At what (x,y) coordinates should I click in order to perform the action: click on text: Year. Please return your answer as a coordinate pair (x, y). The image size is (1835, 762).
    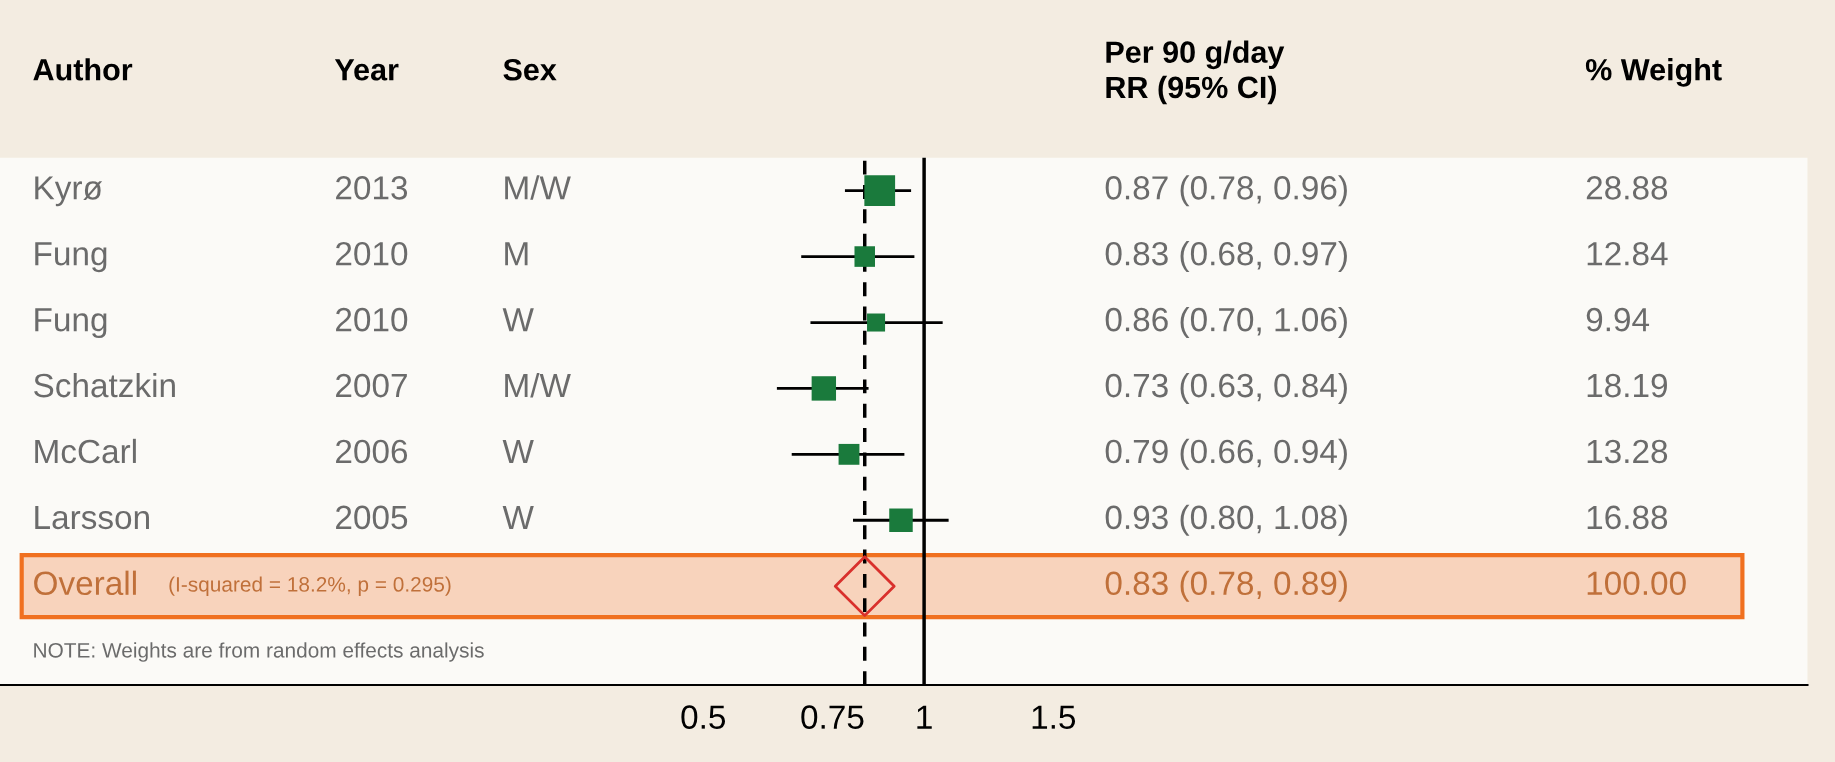
    Looking at the image, I should click on (366, 70).